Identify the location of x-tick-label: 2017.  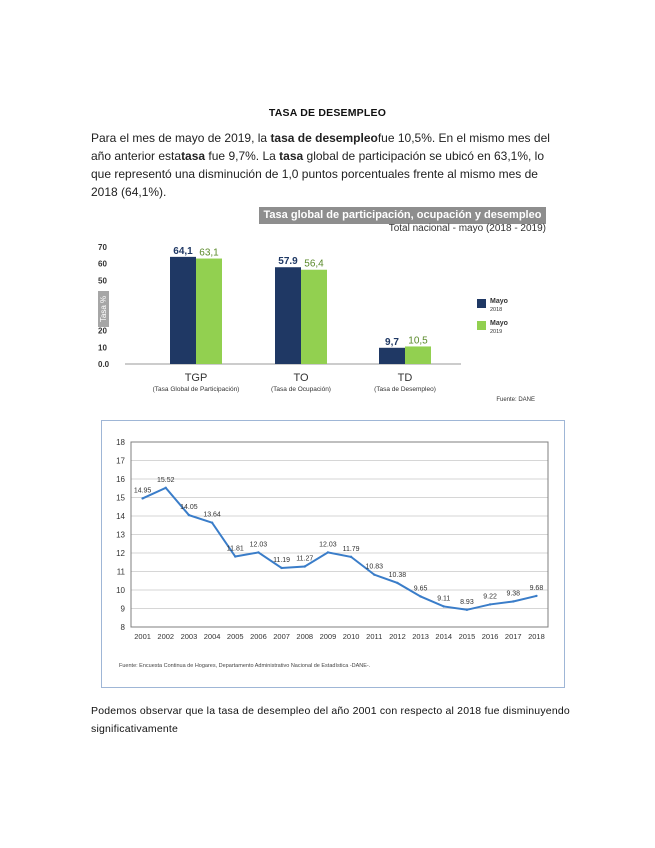
(513, 636).